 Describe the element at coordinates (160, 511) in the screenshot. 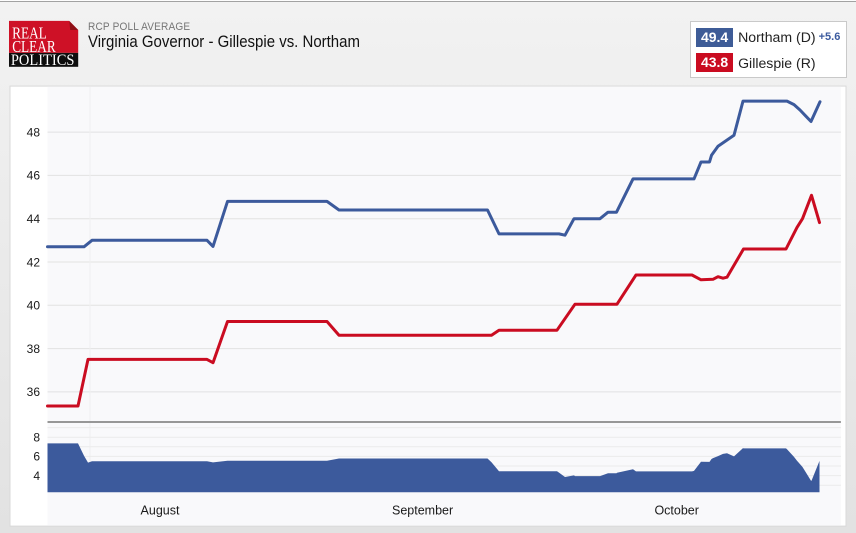

I see `svg-text: August` at that location.